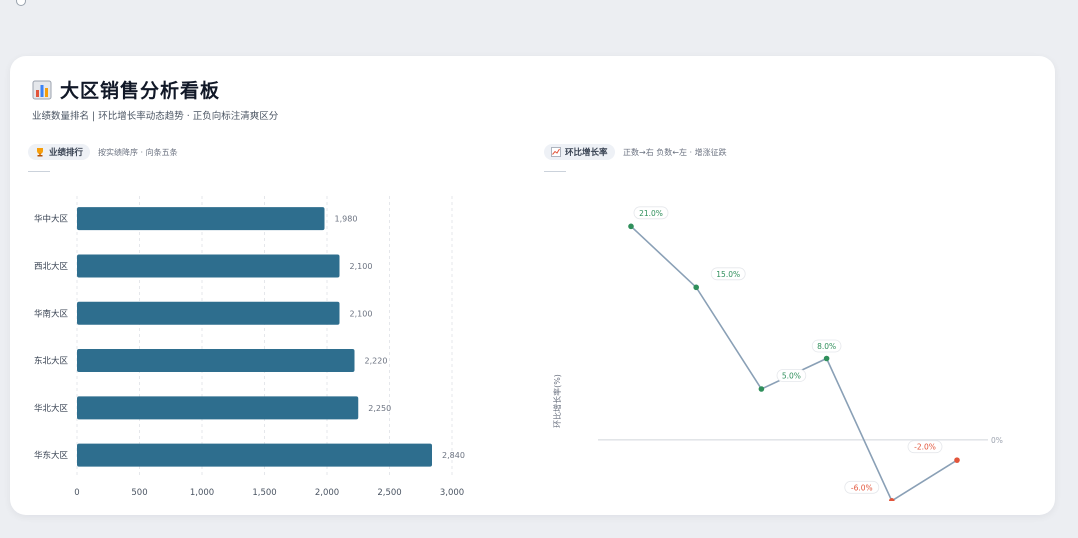 The height and width of the screenshot is (538, 1078). I want to click on x-tick-label: 500, so click(139, 493).